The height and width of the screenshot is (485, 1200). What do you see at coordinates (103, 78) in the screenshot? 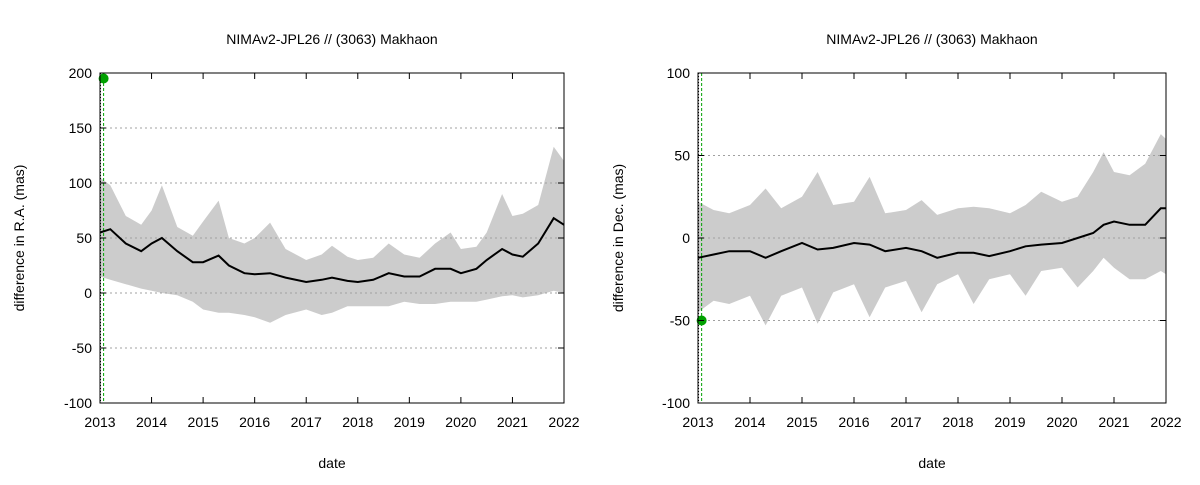
I see `ra-epoch-point` at bounding box center [103, 78].